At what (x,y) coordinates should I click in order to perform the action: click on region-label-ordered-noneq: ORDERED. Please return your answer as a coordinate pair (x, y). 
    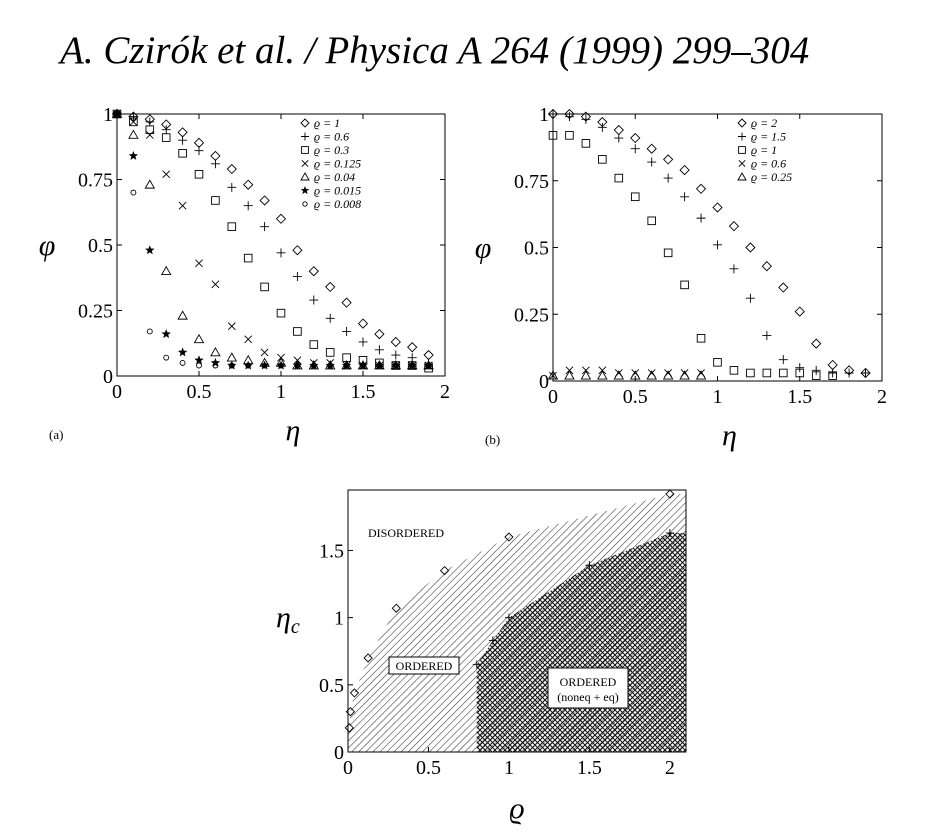
    Looking at the image, I should click on (588, 682).